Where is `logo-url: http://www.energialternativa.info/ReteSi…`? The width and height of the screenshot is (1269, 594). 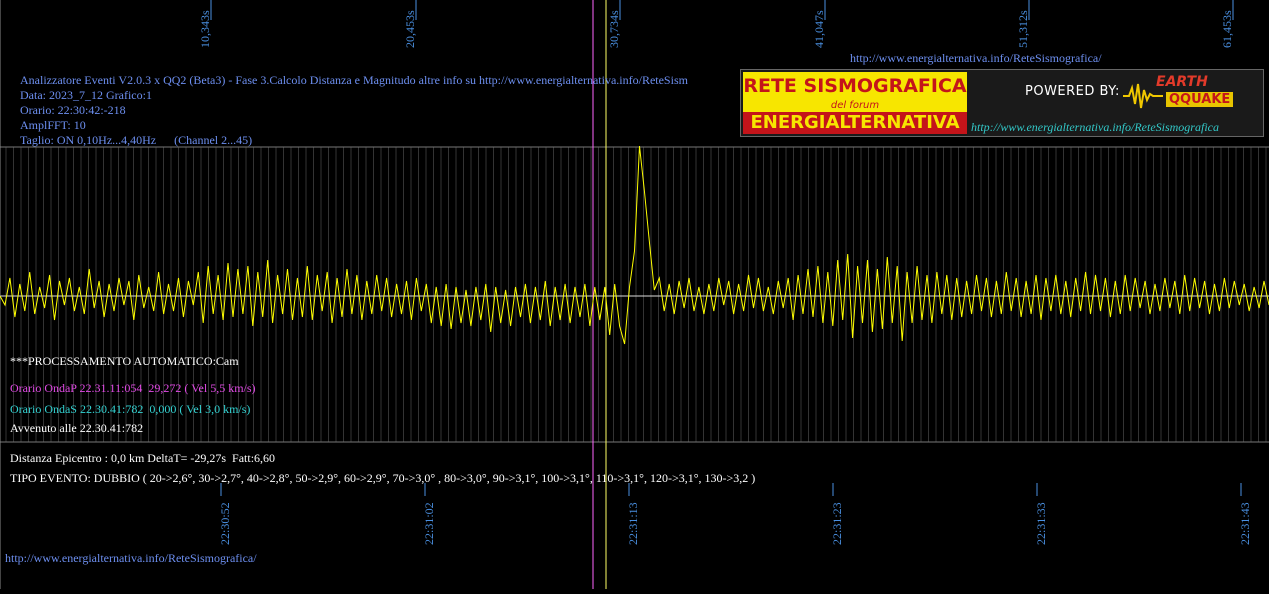 logo-url: http://www.energialternativa.info/ReteSi… is located at coordinates (1095, 127).